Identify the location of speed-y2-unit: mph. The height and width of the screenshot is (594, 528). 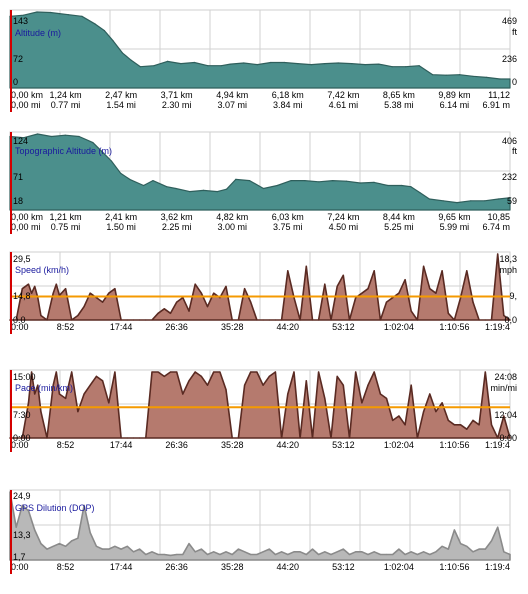
(508, 270).